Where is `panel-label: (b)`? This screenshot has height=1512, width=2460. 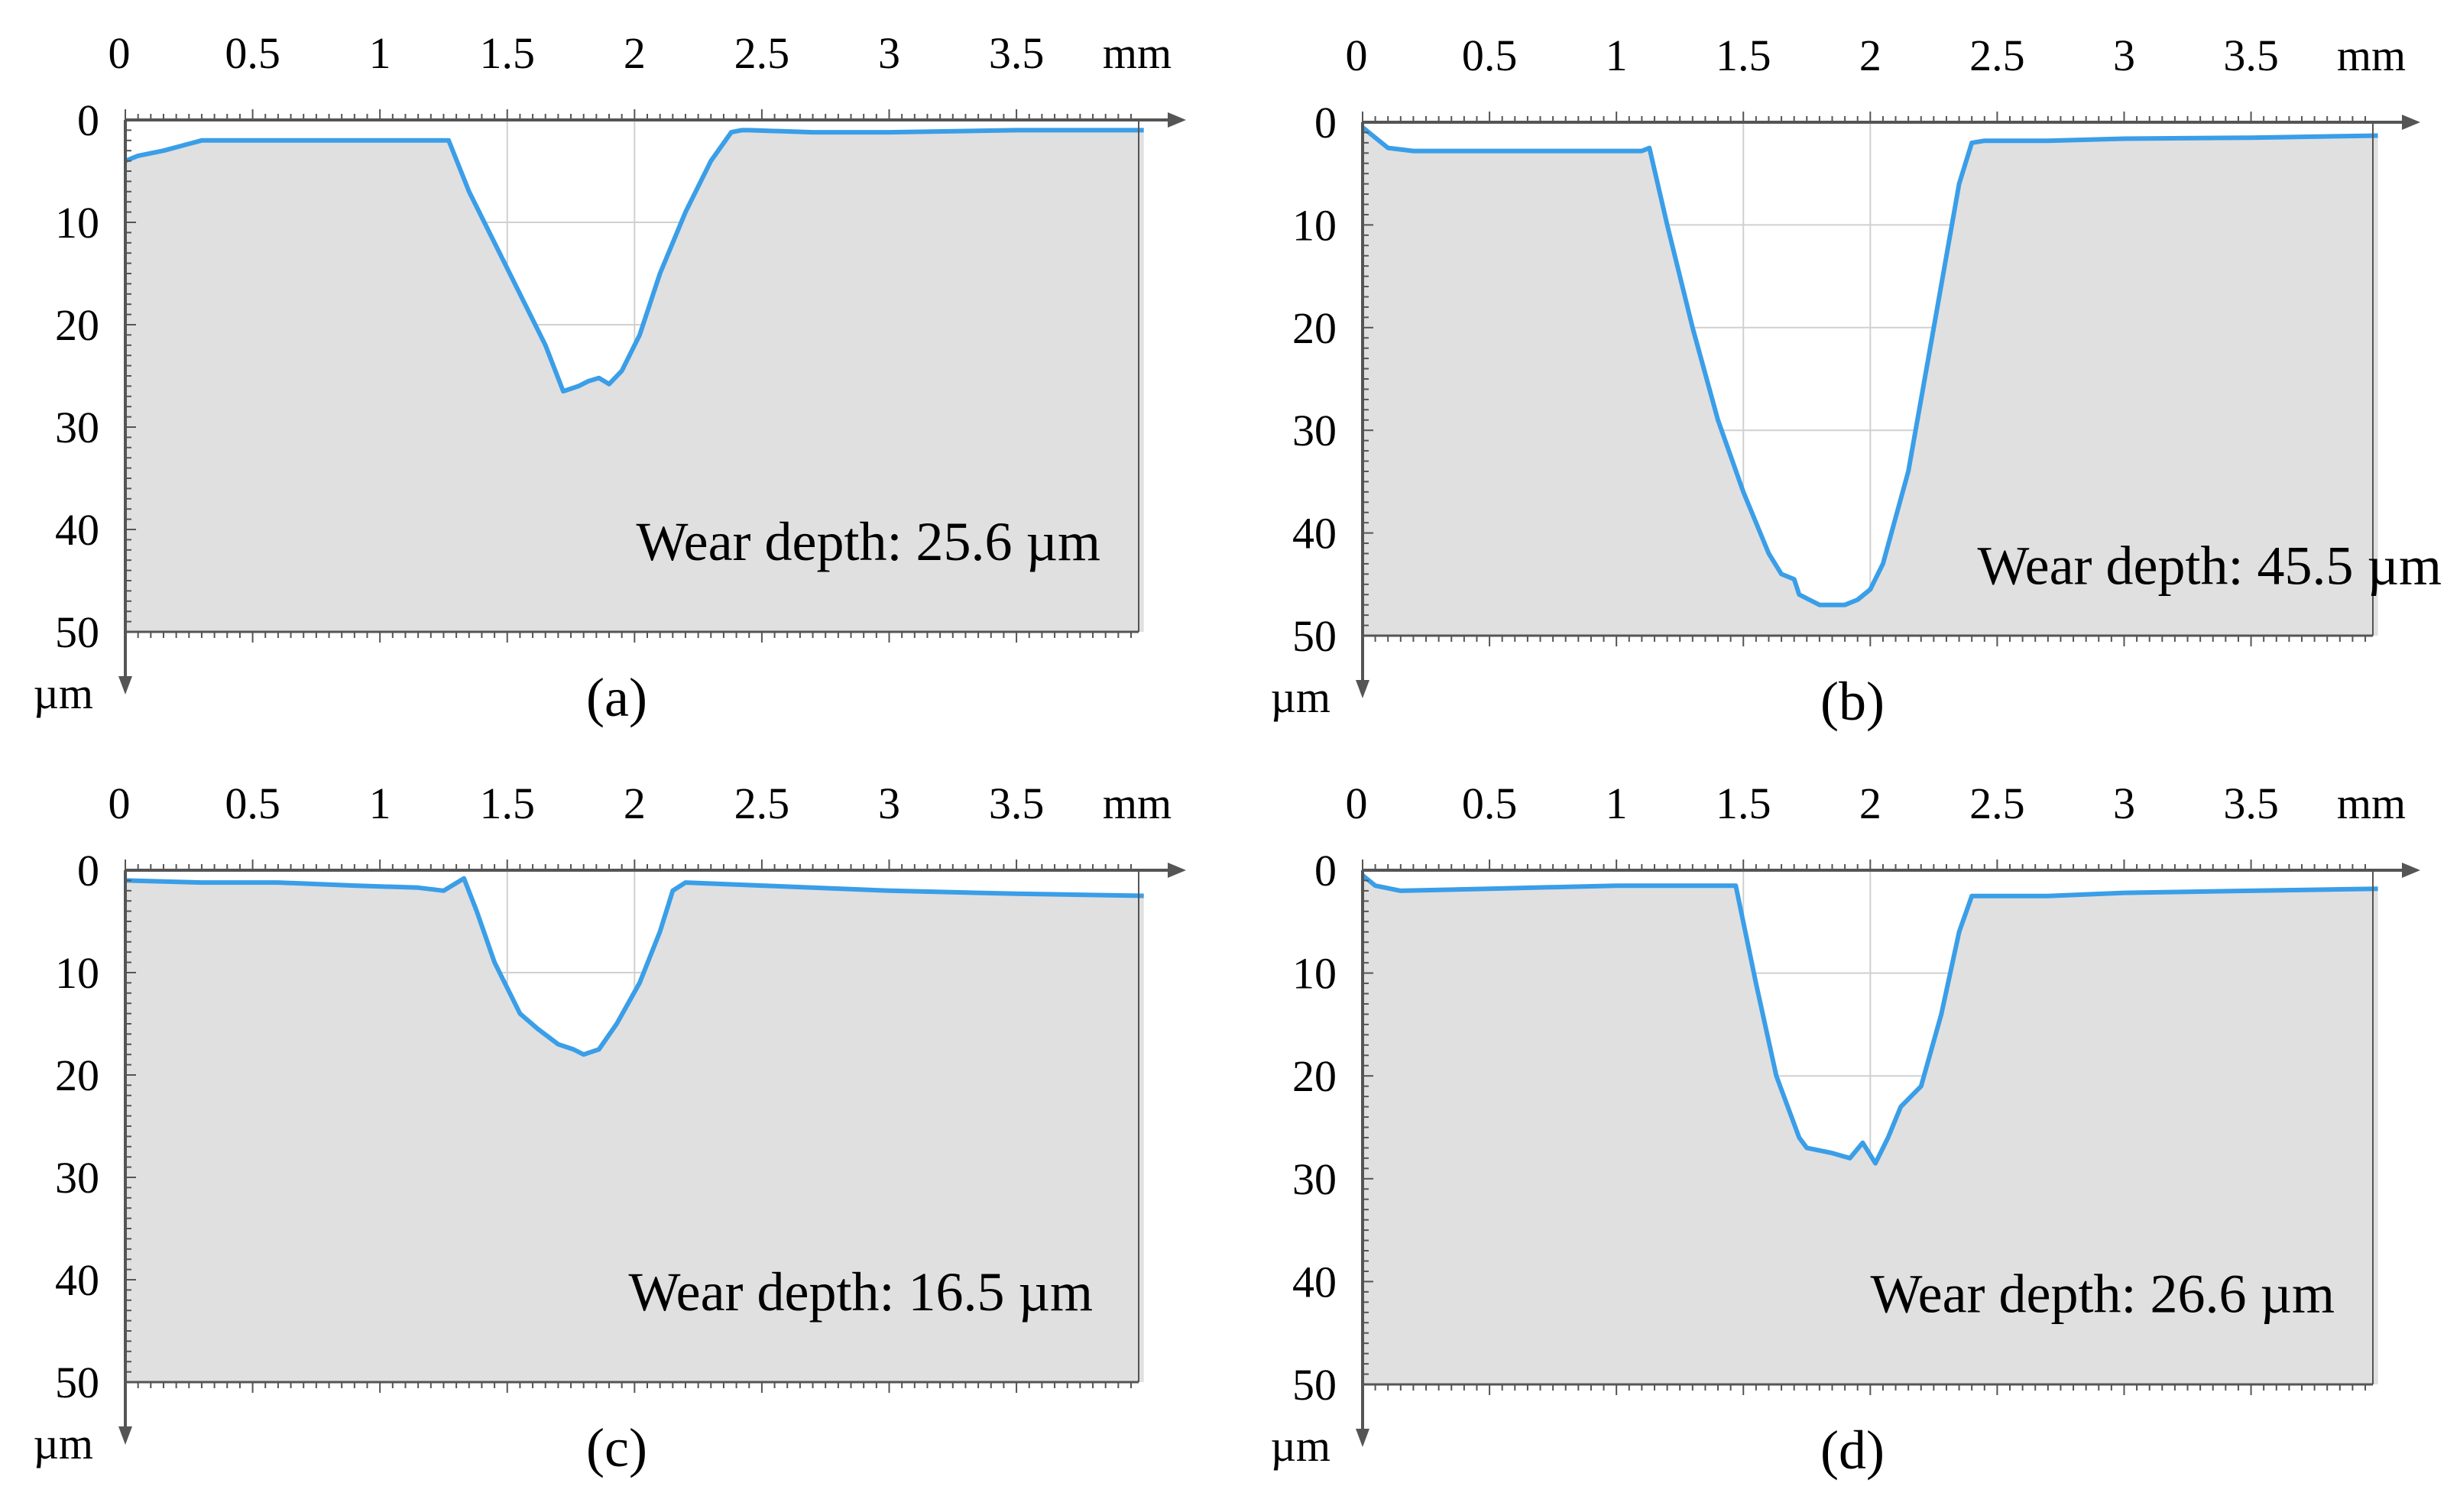
panel-label: (b) is located at coordinates (1853, 701).